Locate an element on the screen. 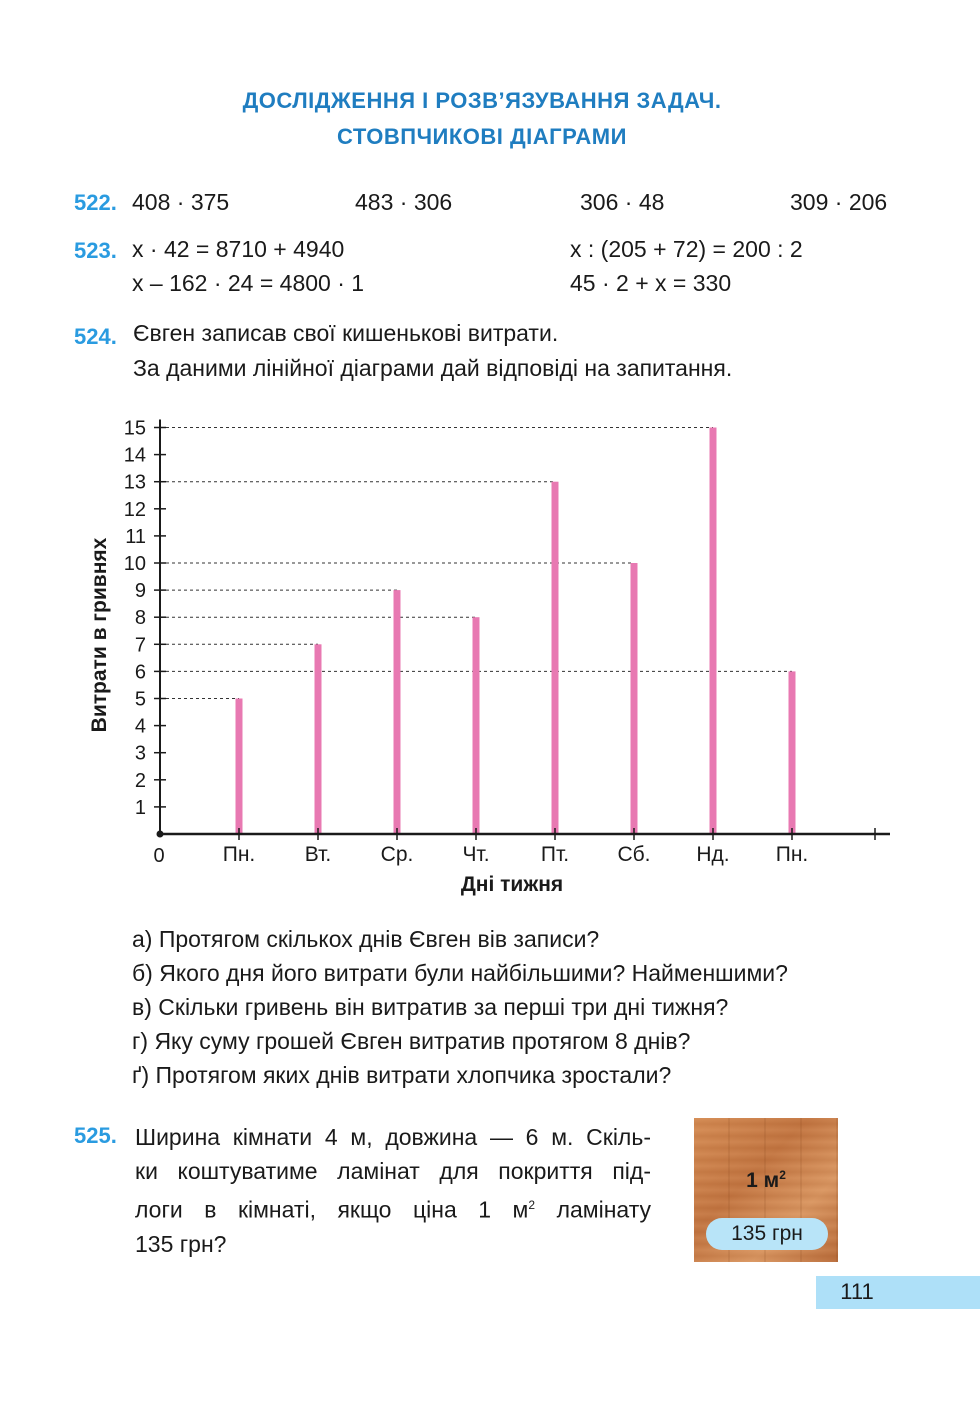  y-tick-label: 14 is located at coordinates (135, 456).